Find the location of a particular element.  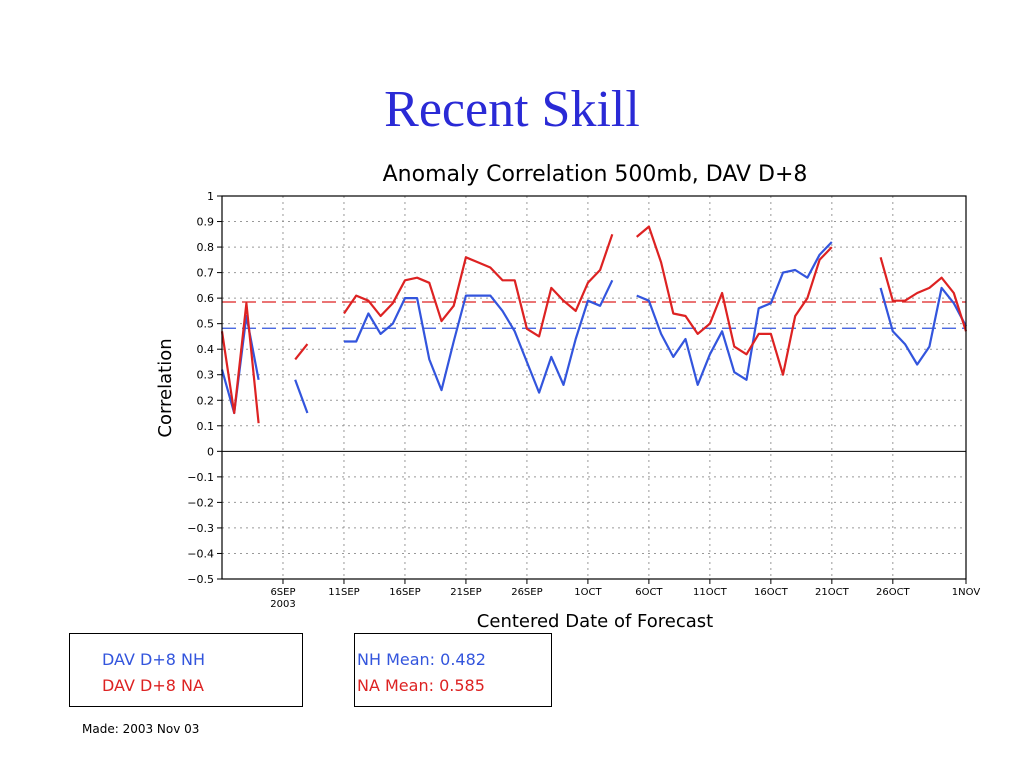

x-tick-label: 11OCT is located at coordinates (710, 592).